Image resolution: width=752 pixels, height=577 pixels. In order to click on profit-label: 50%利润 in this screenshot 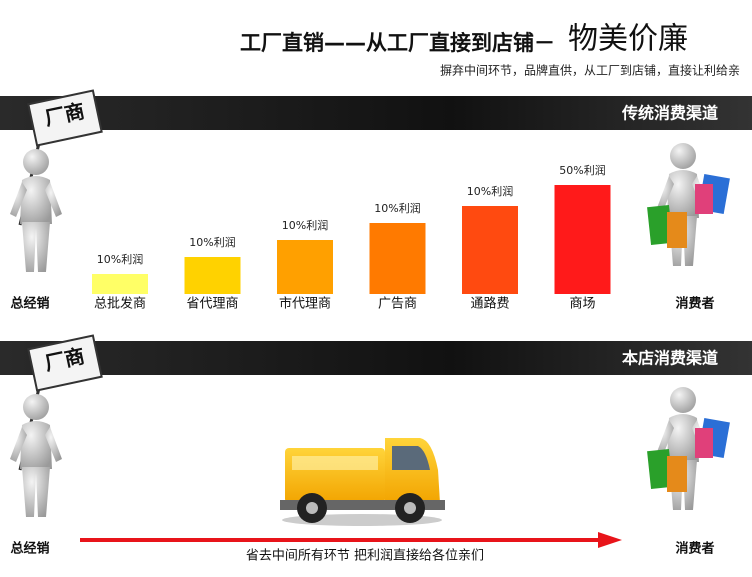, I will do `click(582, 170)`.